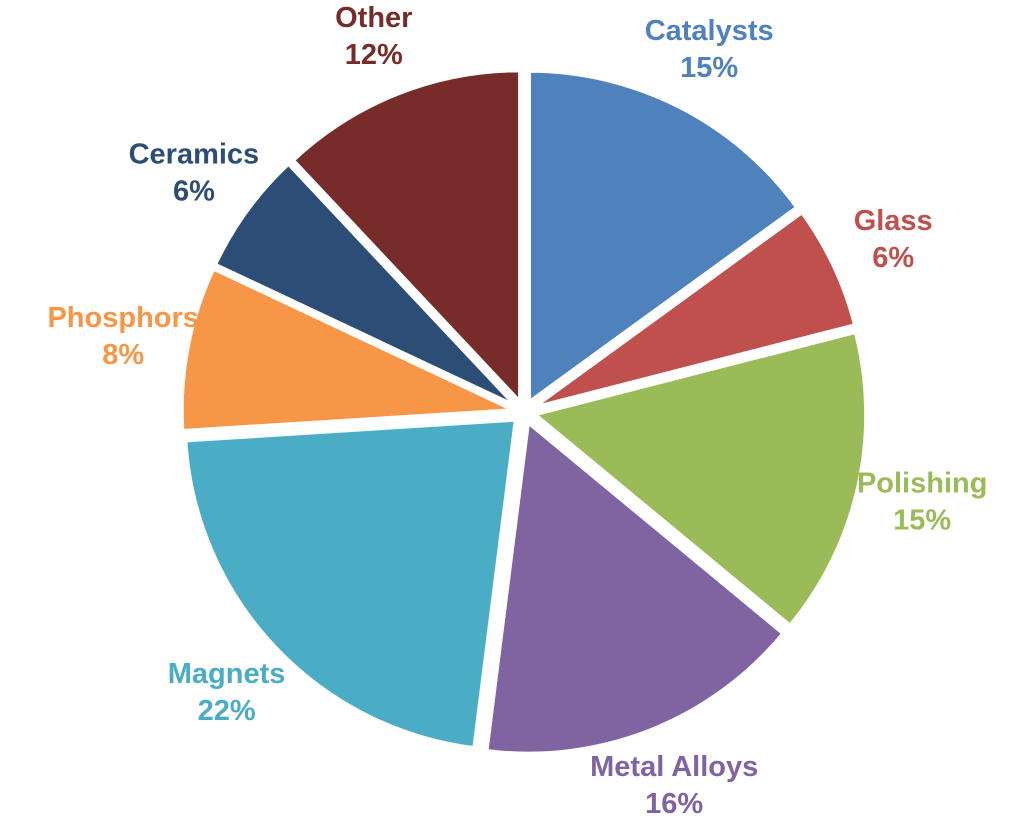 The width and height of the screenshot is (1025, 824). I want to click on pie-label-phosphors: Phosphors 8%, so click(122, 336).